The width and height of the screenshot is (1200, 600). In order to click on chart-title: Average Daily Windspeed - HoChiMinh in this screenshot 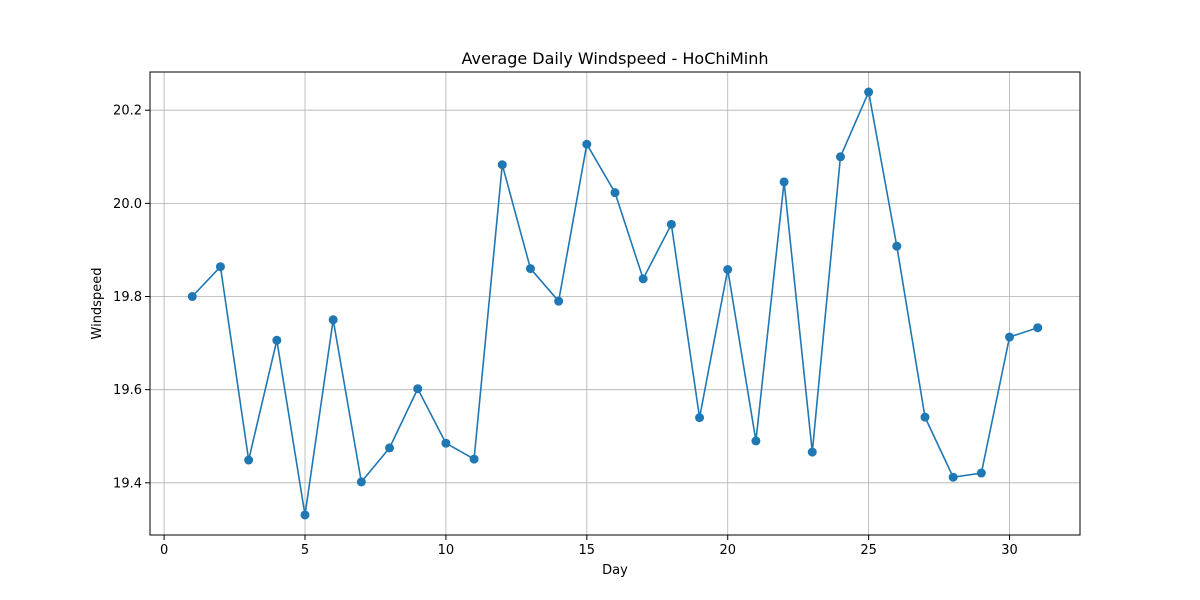, I will do `click(615, 58)`.